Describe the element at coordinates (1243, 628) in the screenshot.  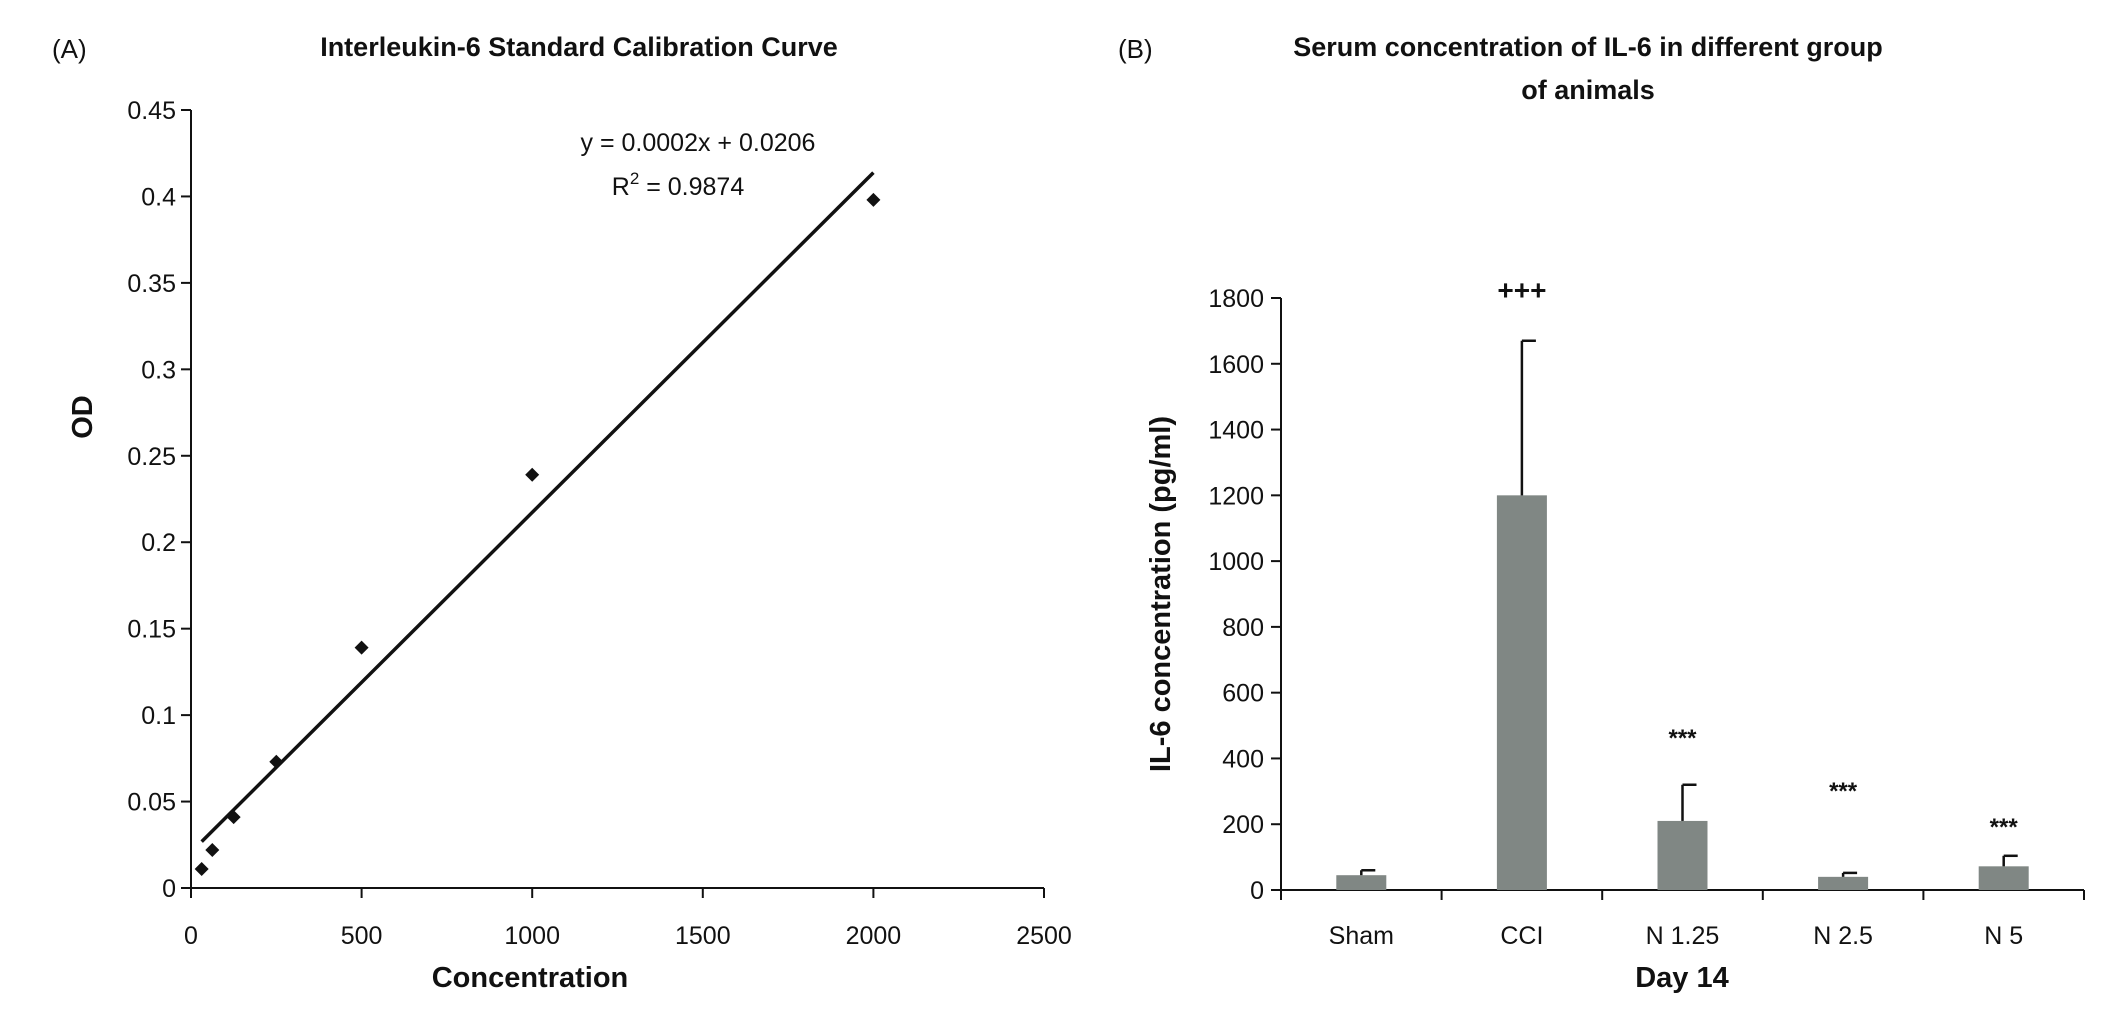
I see `y-tick-label: 800` at that location.